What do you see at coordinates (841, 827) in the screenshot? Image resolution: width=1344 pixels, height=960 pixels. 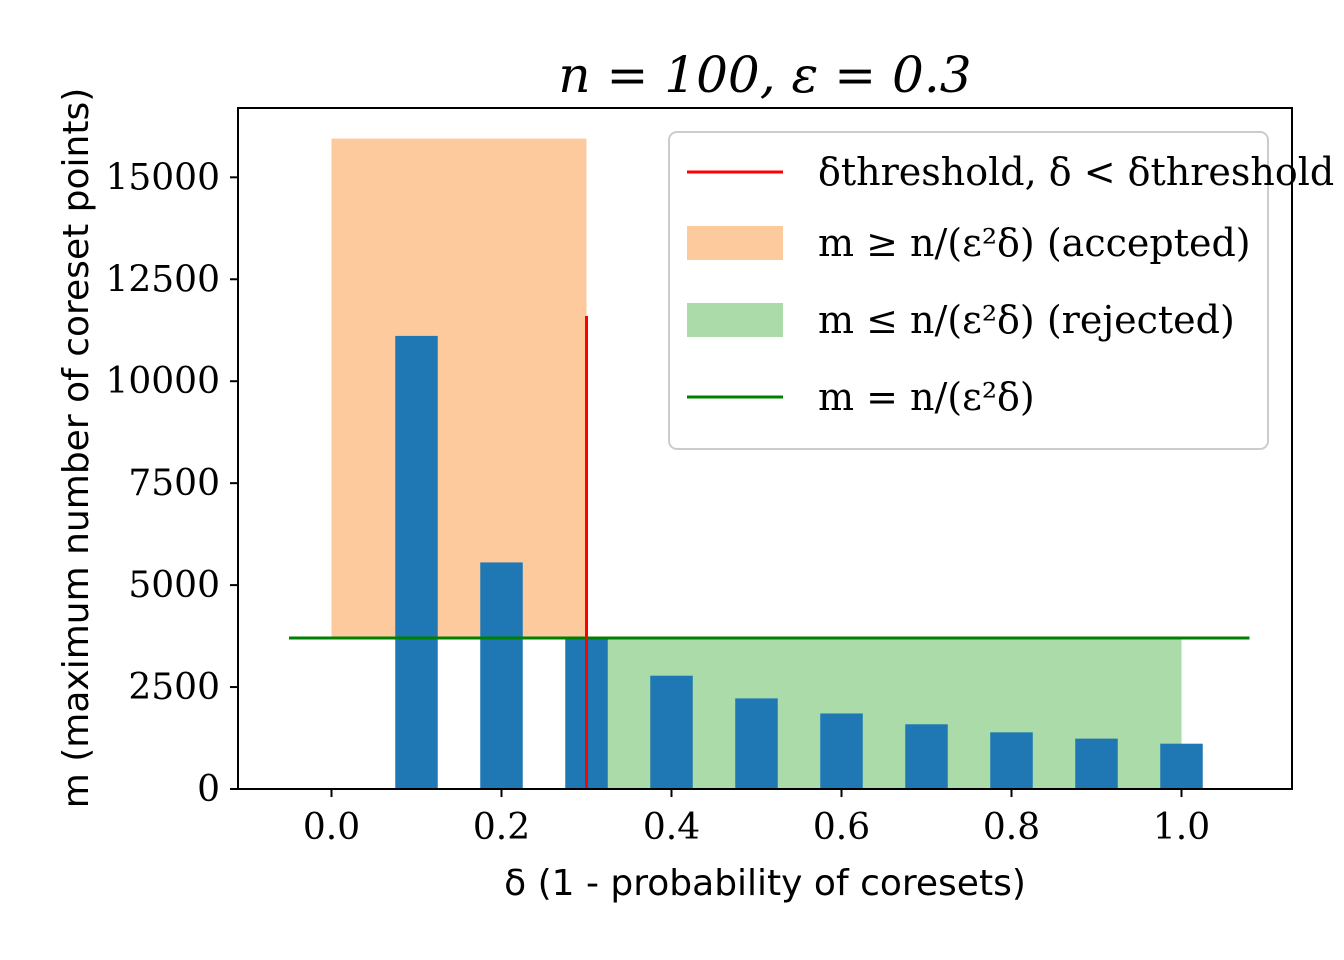 I see `x-tick-label: 0.6` at bounding box center [841, 827].